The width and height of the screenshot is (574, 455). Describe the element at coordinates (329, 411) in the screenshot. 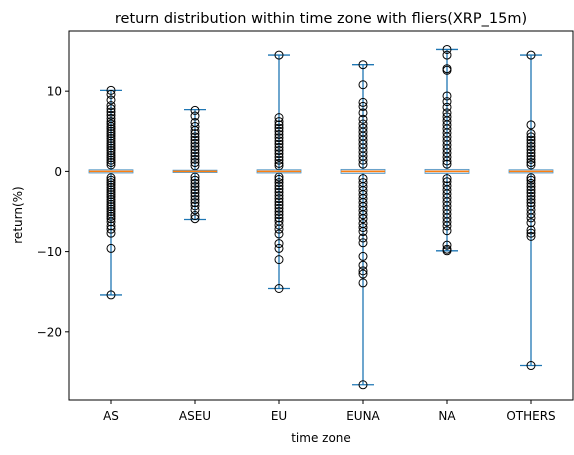

I see `x-axis: AS ASEU EU EUNA NA OTHERS` at that location.